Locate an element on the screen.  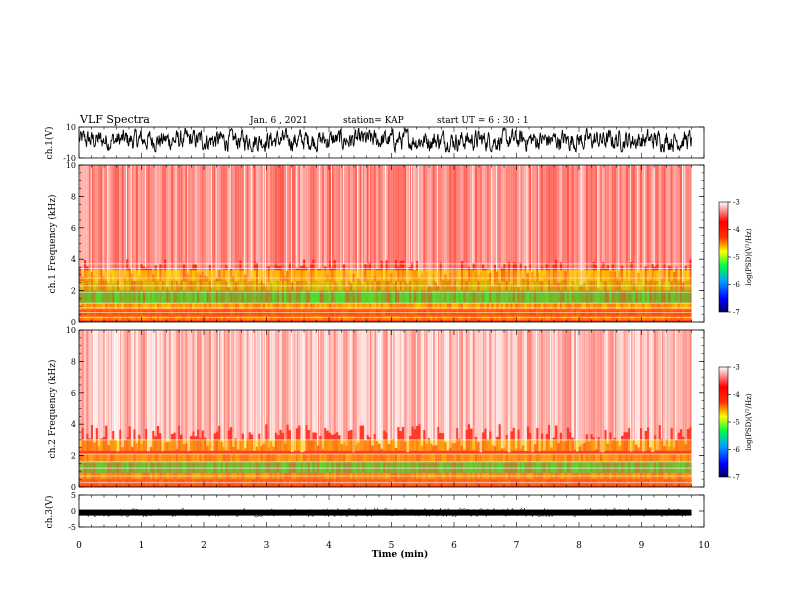
ch1-spectrogram-ylabel: ch.1 Frequency (kHz) is located at coordinates (52, 244).